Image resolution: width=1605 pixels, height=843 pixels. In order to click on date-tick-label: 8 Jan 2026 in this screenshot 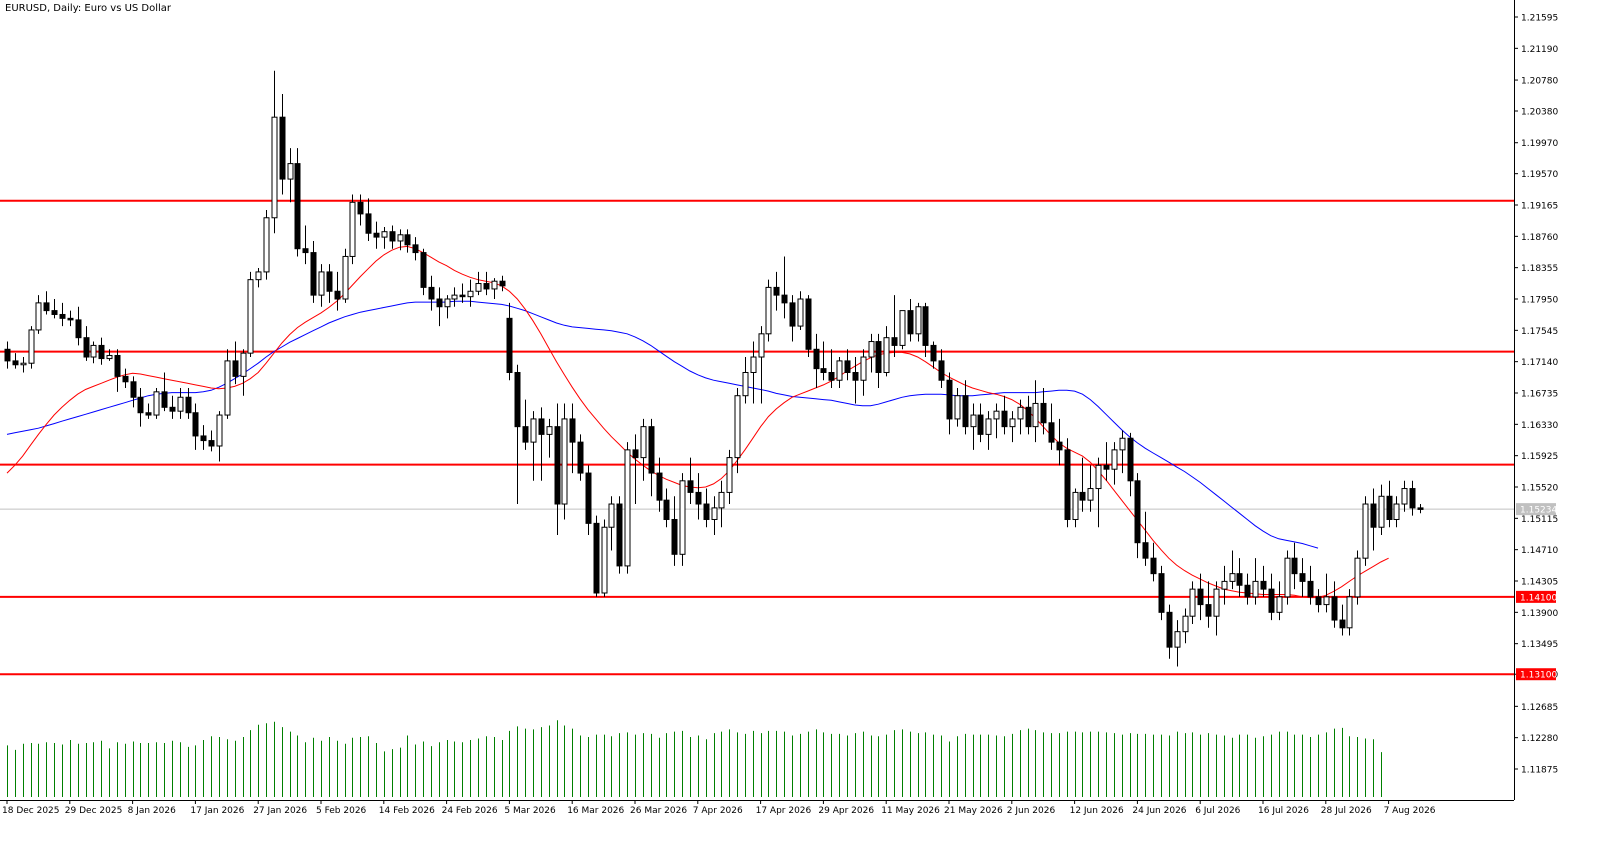, I will do `click(152, 811)`.